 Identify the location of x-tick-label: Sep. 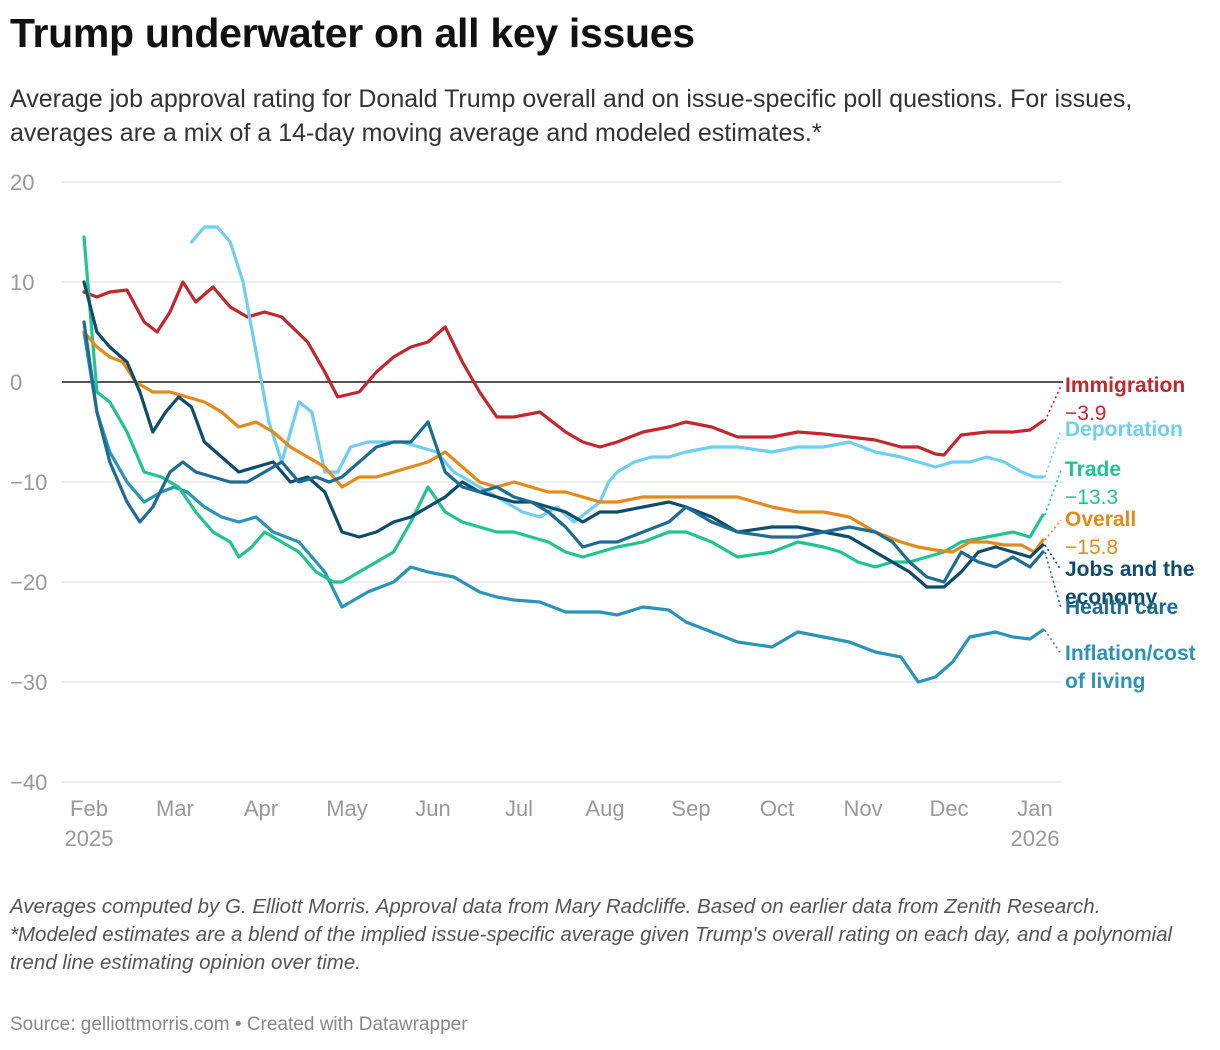
(690, 808).